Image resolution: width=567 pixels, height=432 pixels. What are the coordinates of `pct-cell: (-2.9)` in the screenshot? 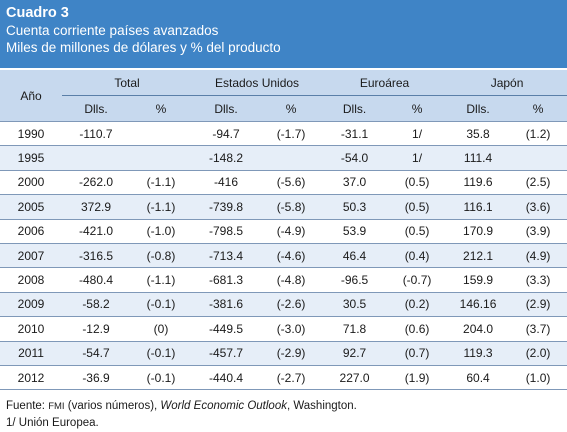 It's located at (291, 353).